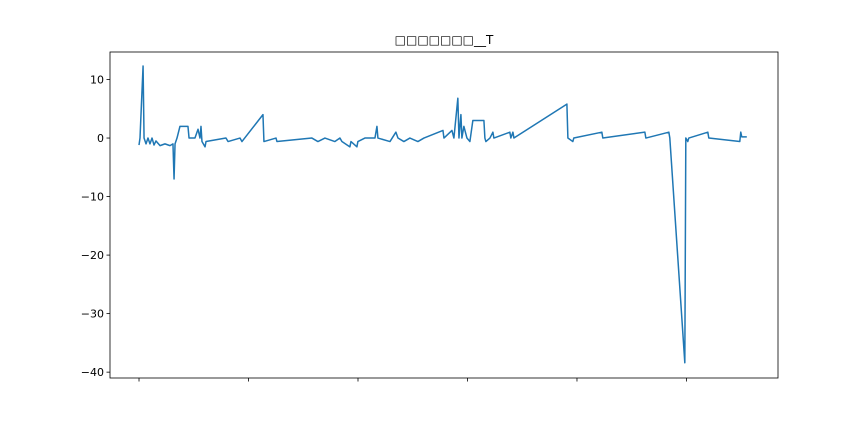 The width and height of the screenshot is (864, 432). I want to click on y-tick-label: −10, so click(92, 197).